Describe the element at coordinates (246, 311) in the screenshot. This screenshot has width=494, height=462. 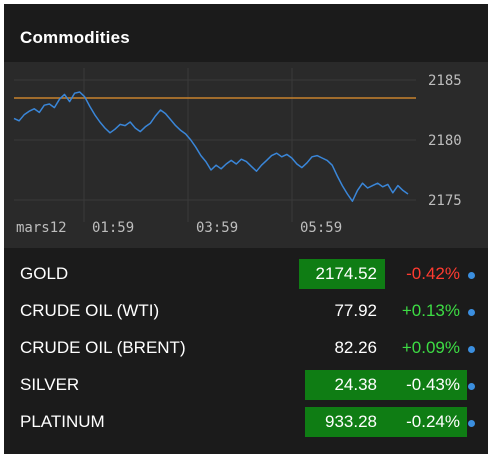
I see `commodity-row-crude-oil-wti: CRUDE OIL (WTI) 77.92 +0.13%` at that location.